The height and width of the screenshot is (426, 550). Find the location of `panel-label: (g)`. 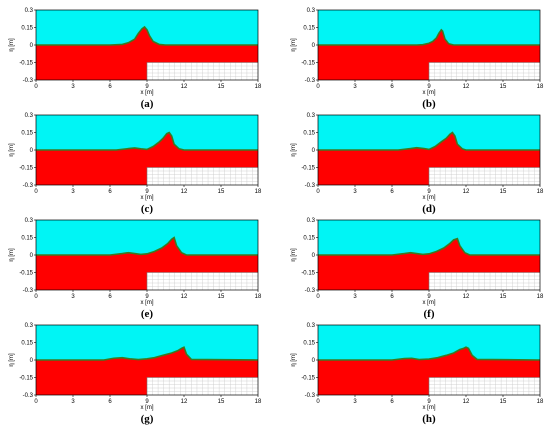

panel-label: (g) is located at coordinates (147, 419).